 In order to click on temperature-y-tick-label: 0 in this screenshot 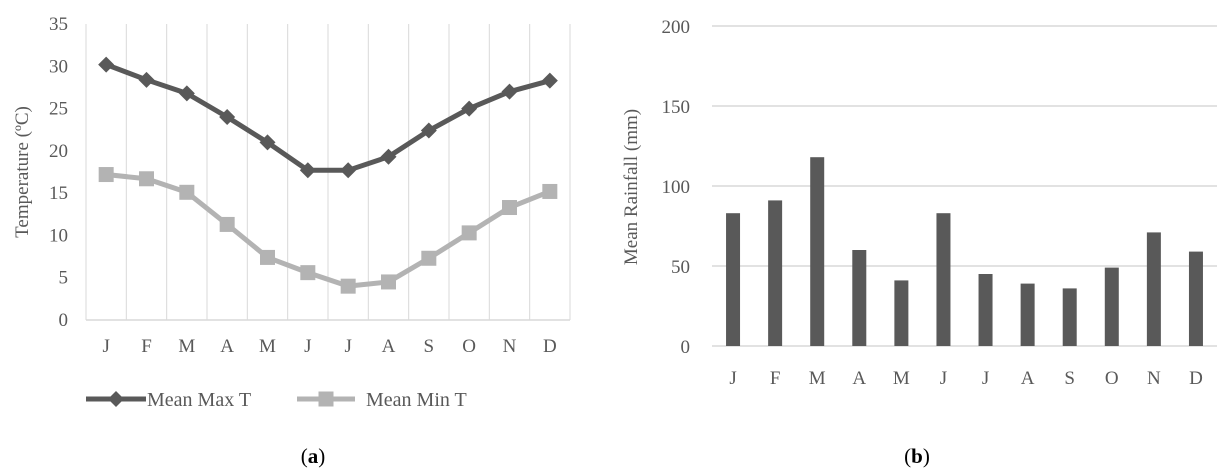, I will do `click(64, 320)`.